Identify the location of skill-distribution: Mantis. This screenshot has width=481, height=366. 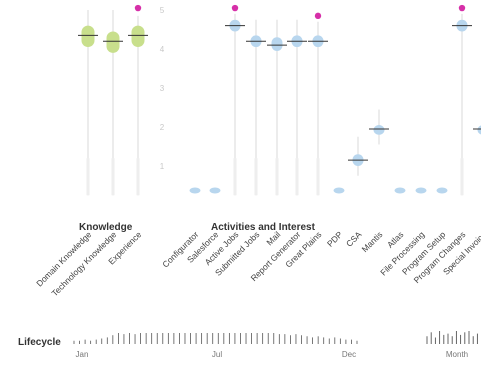
(374, 181).